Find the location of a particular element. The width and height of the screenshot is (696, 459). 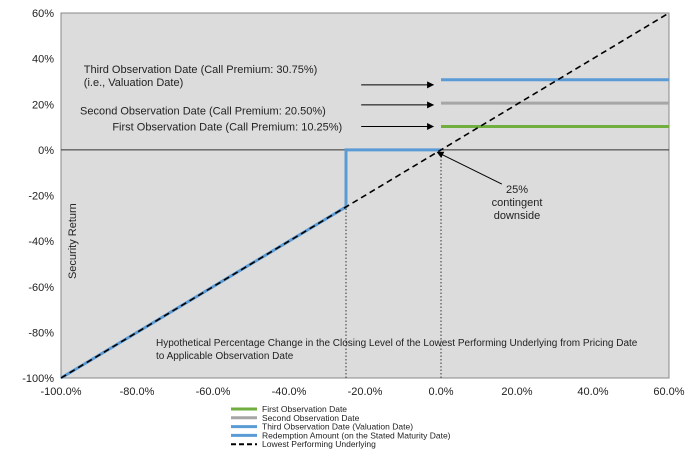

annotation-line: downside is located at coordinates (517, 216).